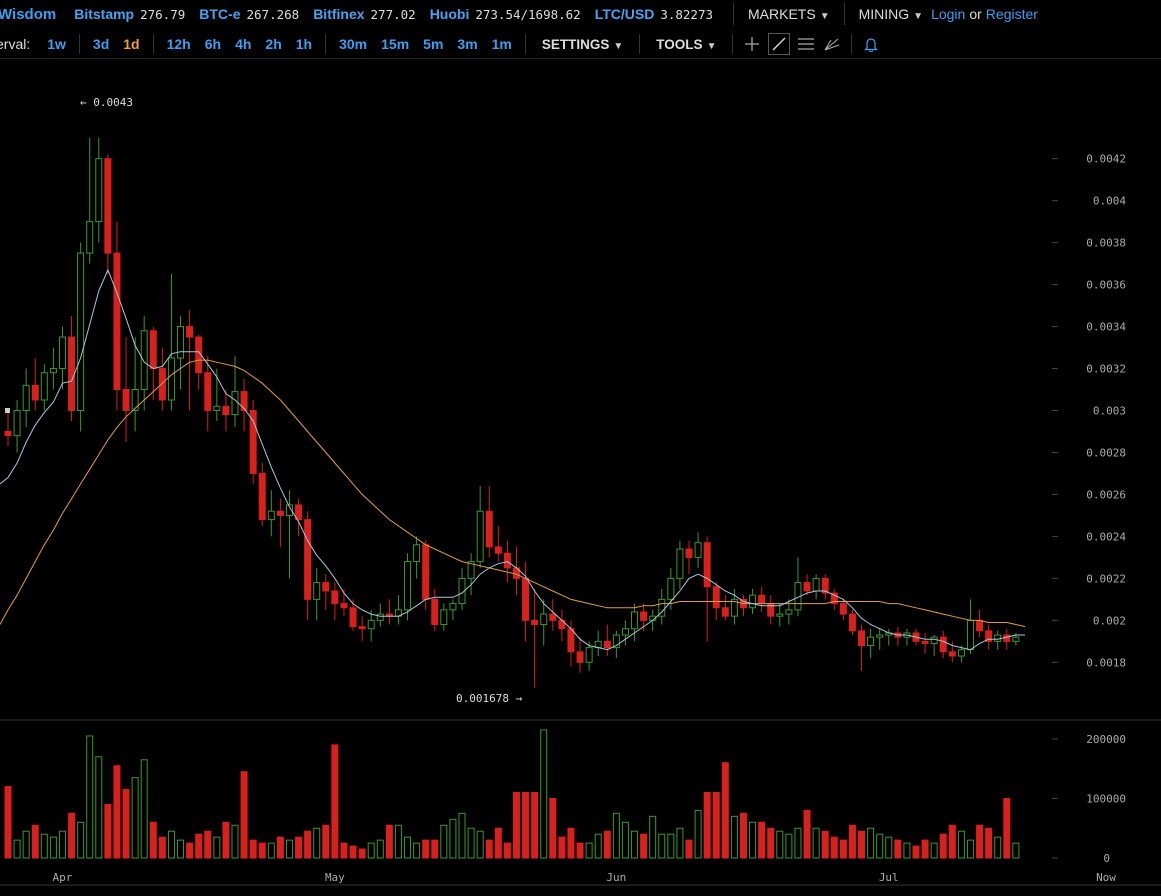 The image size is (1161, 896). I want to click on ticker-bitstamp: Bitstamp 276.79, so click(129, 14).